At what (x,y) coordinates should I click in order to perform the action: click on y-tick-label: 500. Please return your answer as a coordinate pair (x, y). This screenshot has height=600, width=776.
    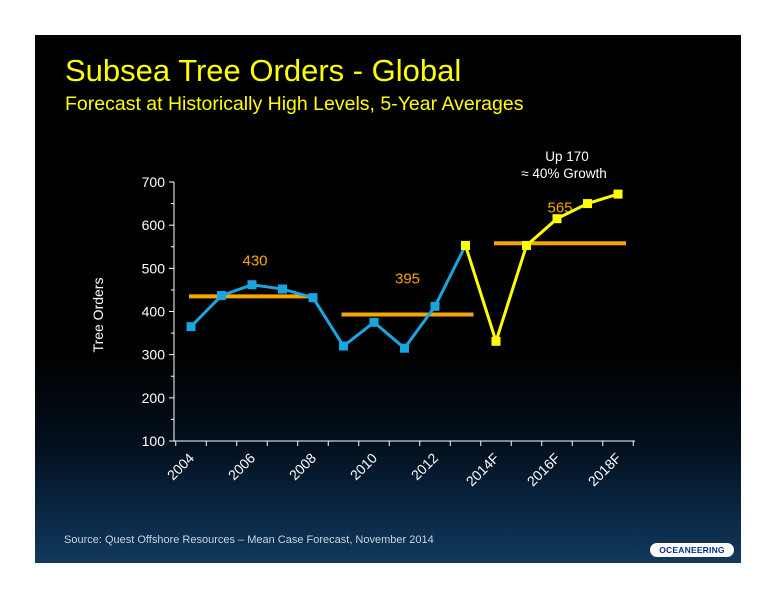
    Looking at the image, I should click on (154, 268).